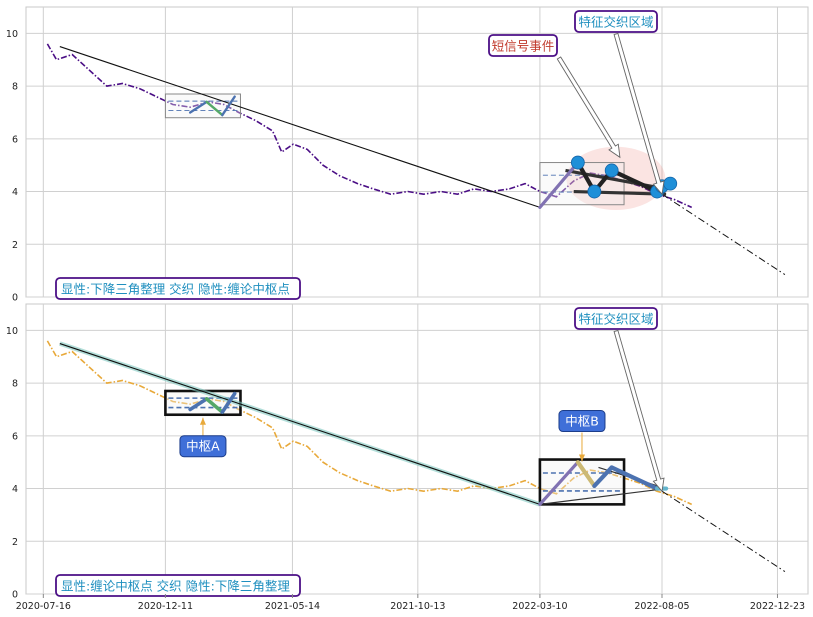 Image resolution: width=813 pixels, height=617 pixels. I want to click on x-tick-label: 2022-12-23, so click(777, 606).